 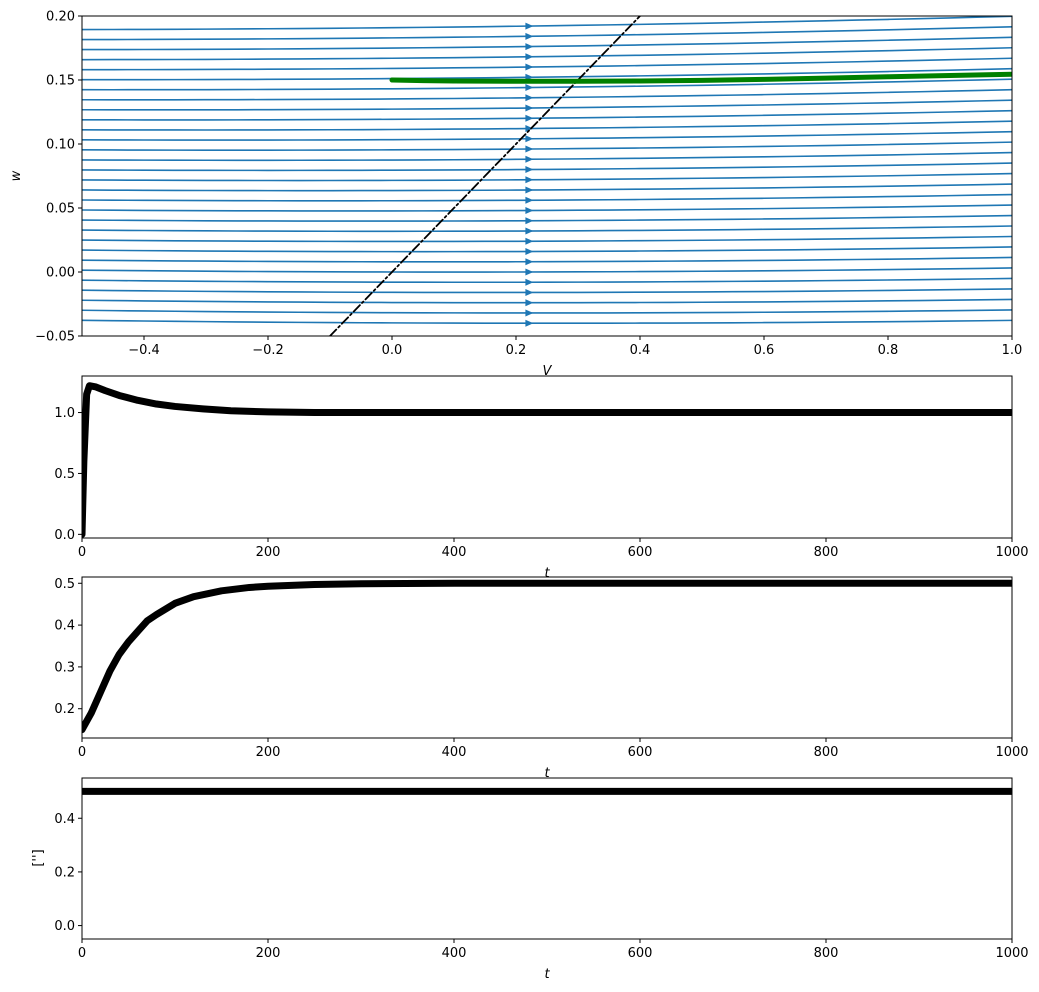 I want to click on y-tick-label: −0.05, so click(x=55, y=337).